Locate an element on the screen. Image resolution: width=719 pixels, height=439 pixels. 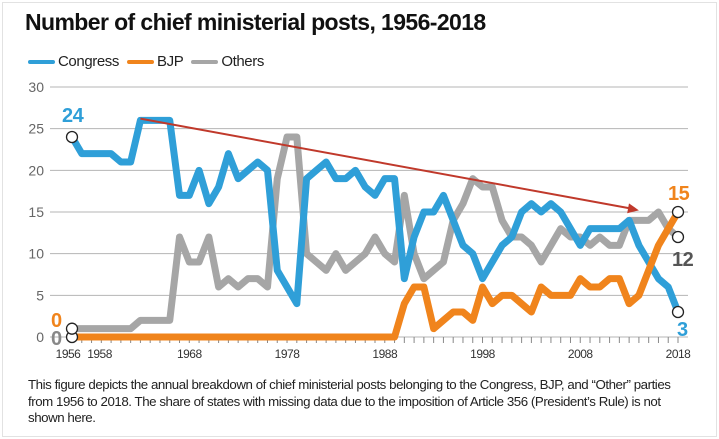
legend-item-congress: Congress is located at coordinates (73, 61).